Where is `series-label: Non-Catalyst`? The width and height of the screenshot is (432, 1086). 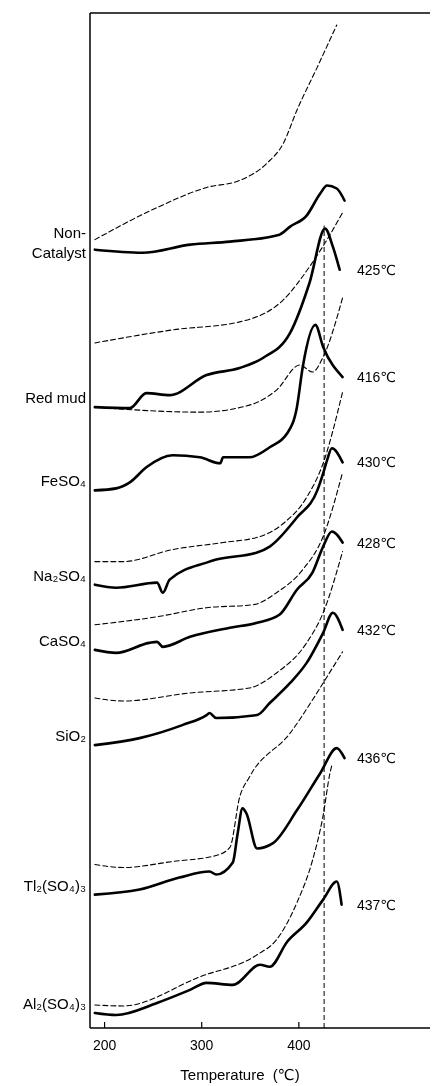 series-label: Non-Catalyst is located at coordinates (59, 242).